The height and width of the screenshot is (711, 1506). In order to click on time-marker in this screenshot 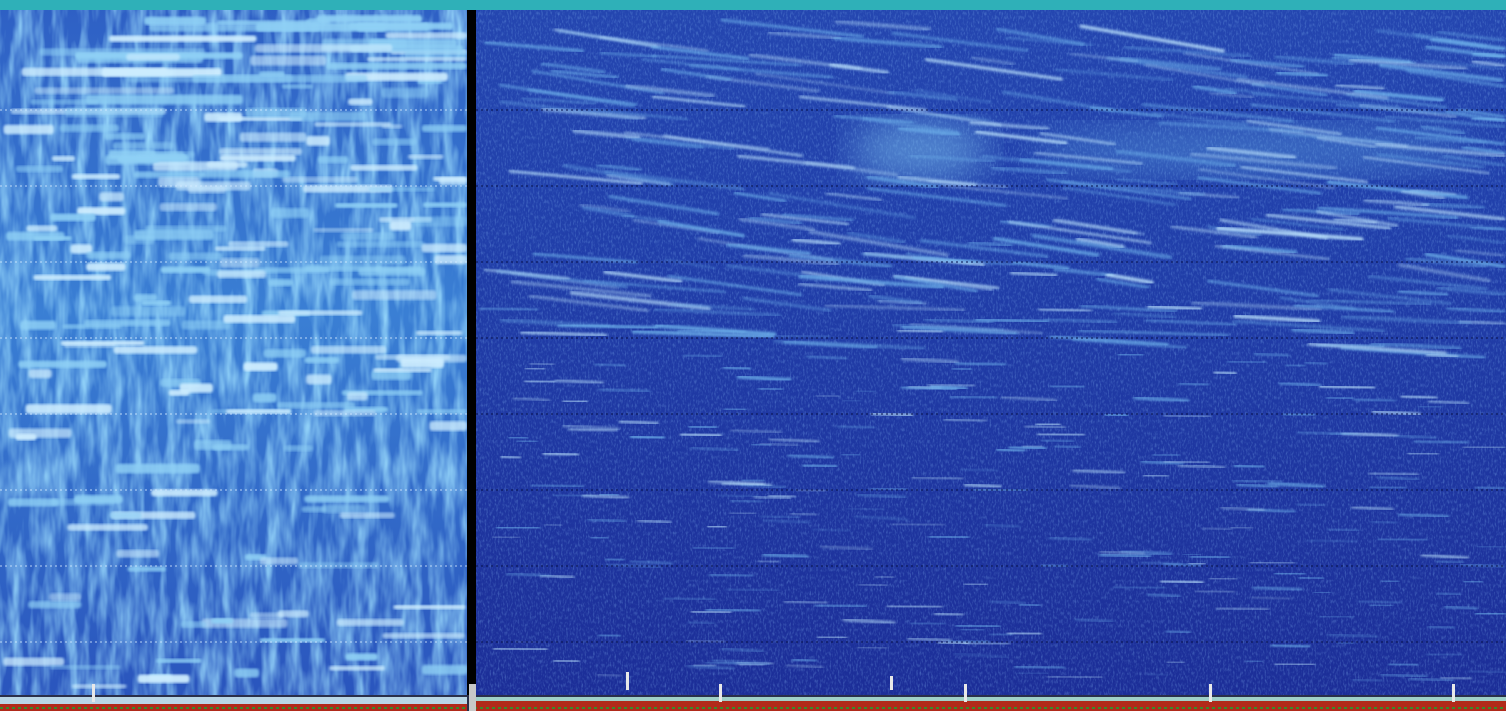, I will do `click(93, 693)`.